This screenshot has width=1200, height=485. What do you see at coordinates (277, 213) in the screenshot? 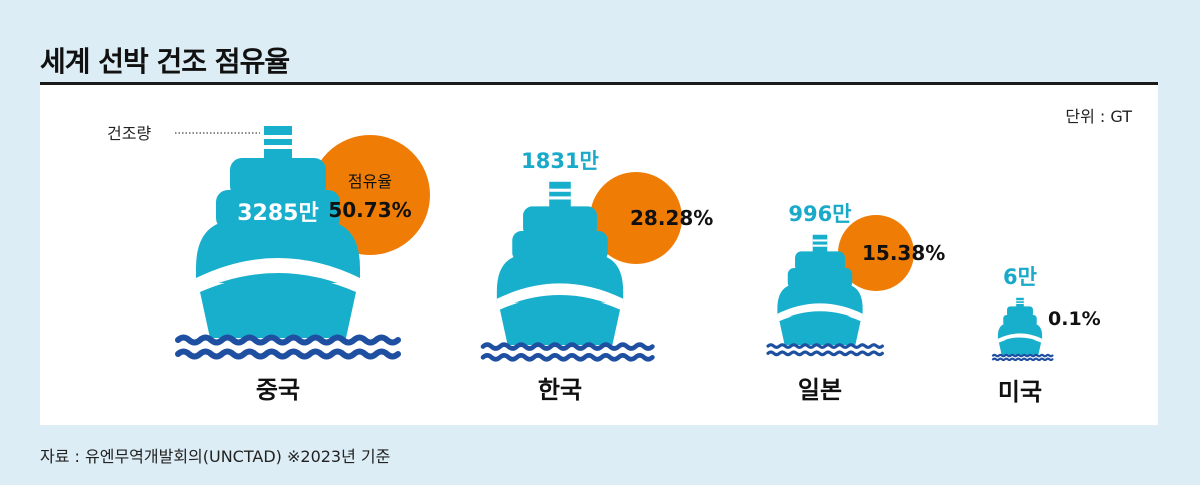
I see `volume-label: 3285만` at bounding box center [277, 213].